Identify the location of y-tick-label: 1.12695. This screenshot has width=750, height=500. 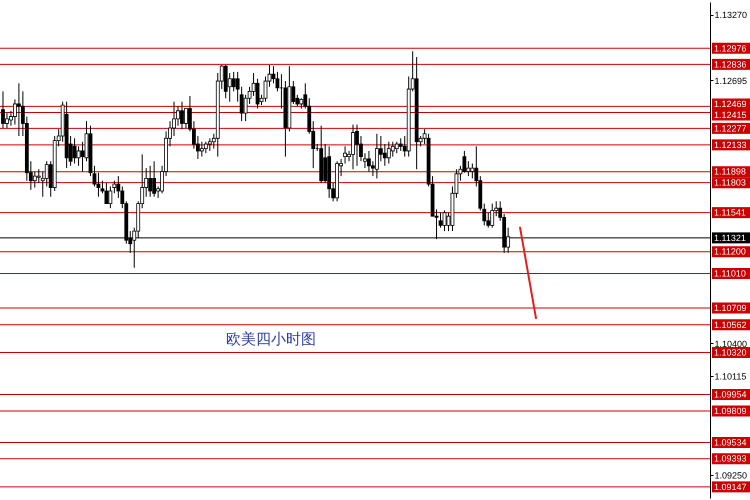
(731, 81).